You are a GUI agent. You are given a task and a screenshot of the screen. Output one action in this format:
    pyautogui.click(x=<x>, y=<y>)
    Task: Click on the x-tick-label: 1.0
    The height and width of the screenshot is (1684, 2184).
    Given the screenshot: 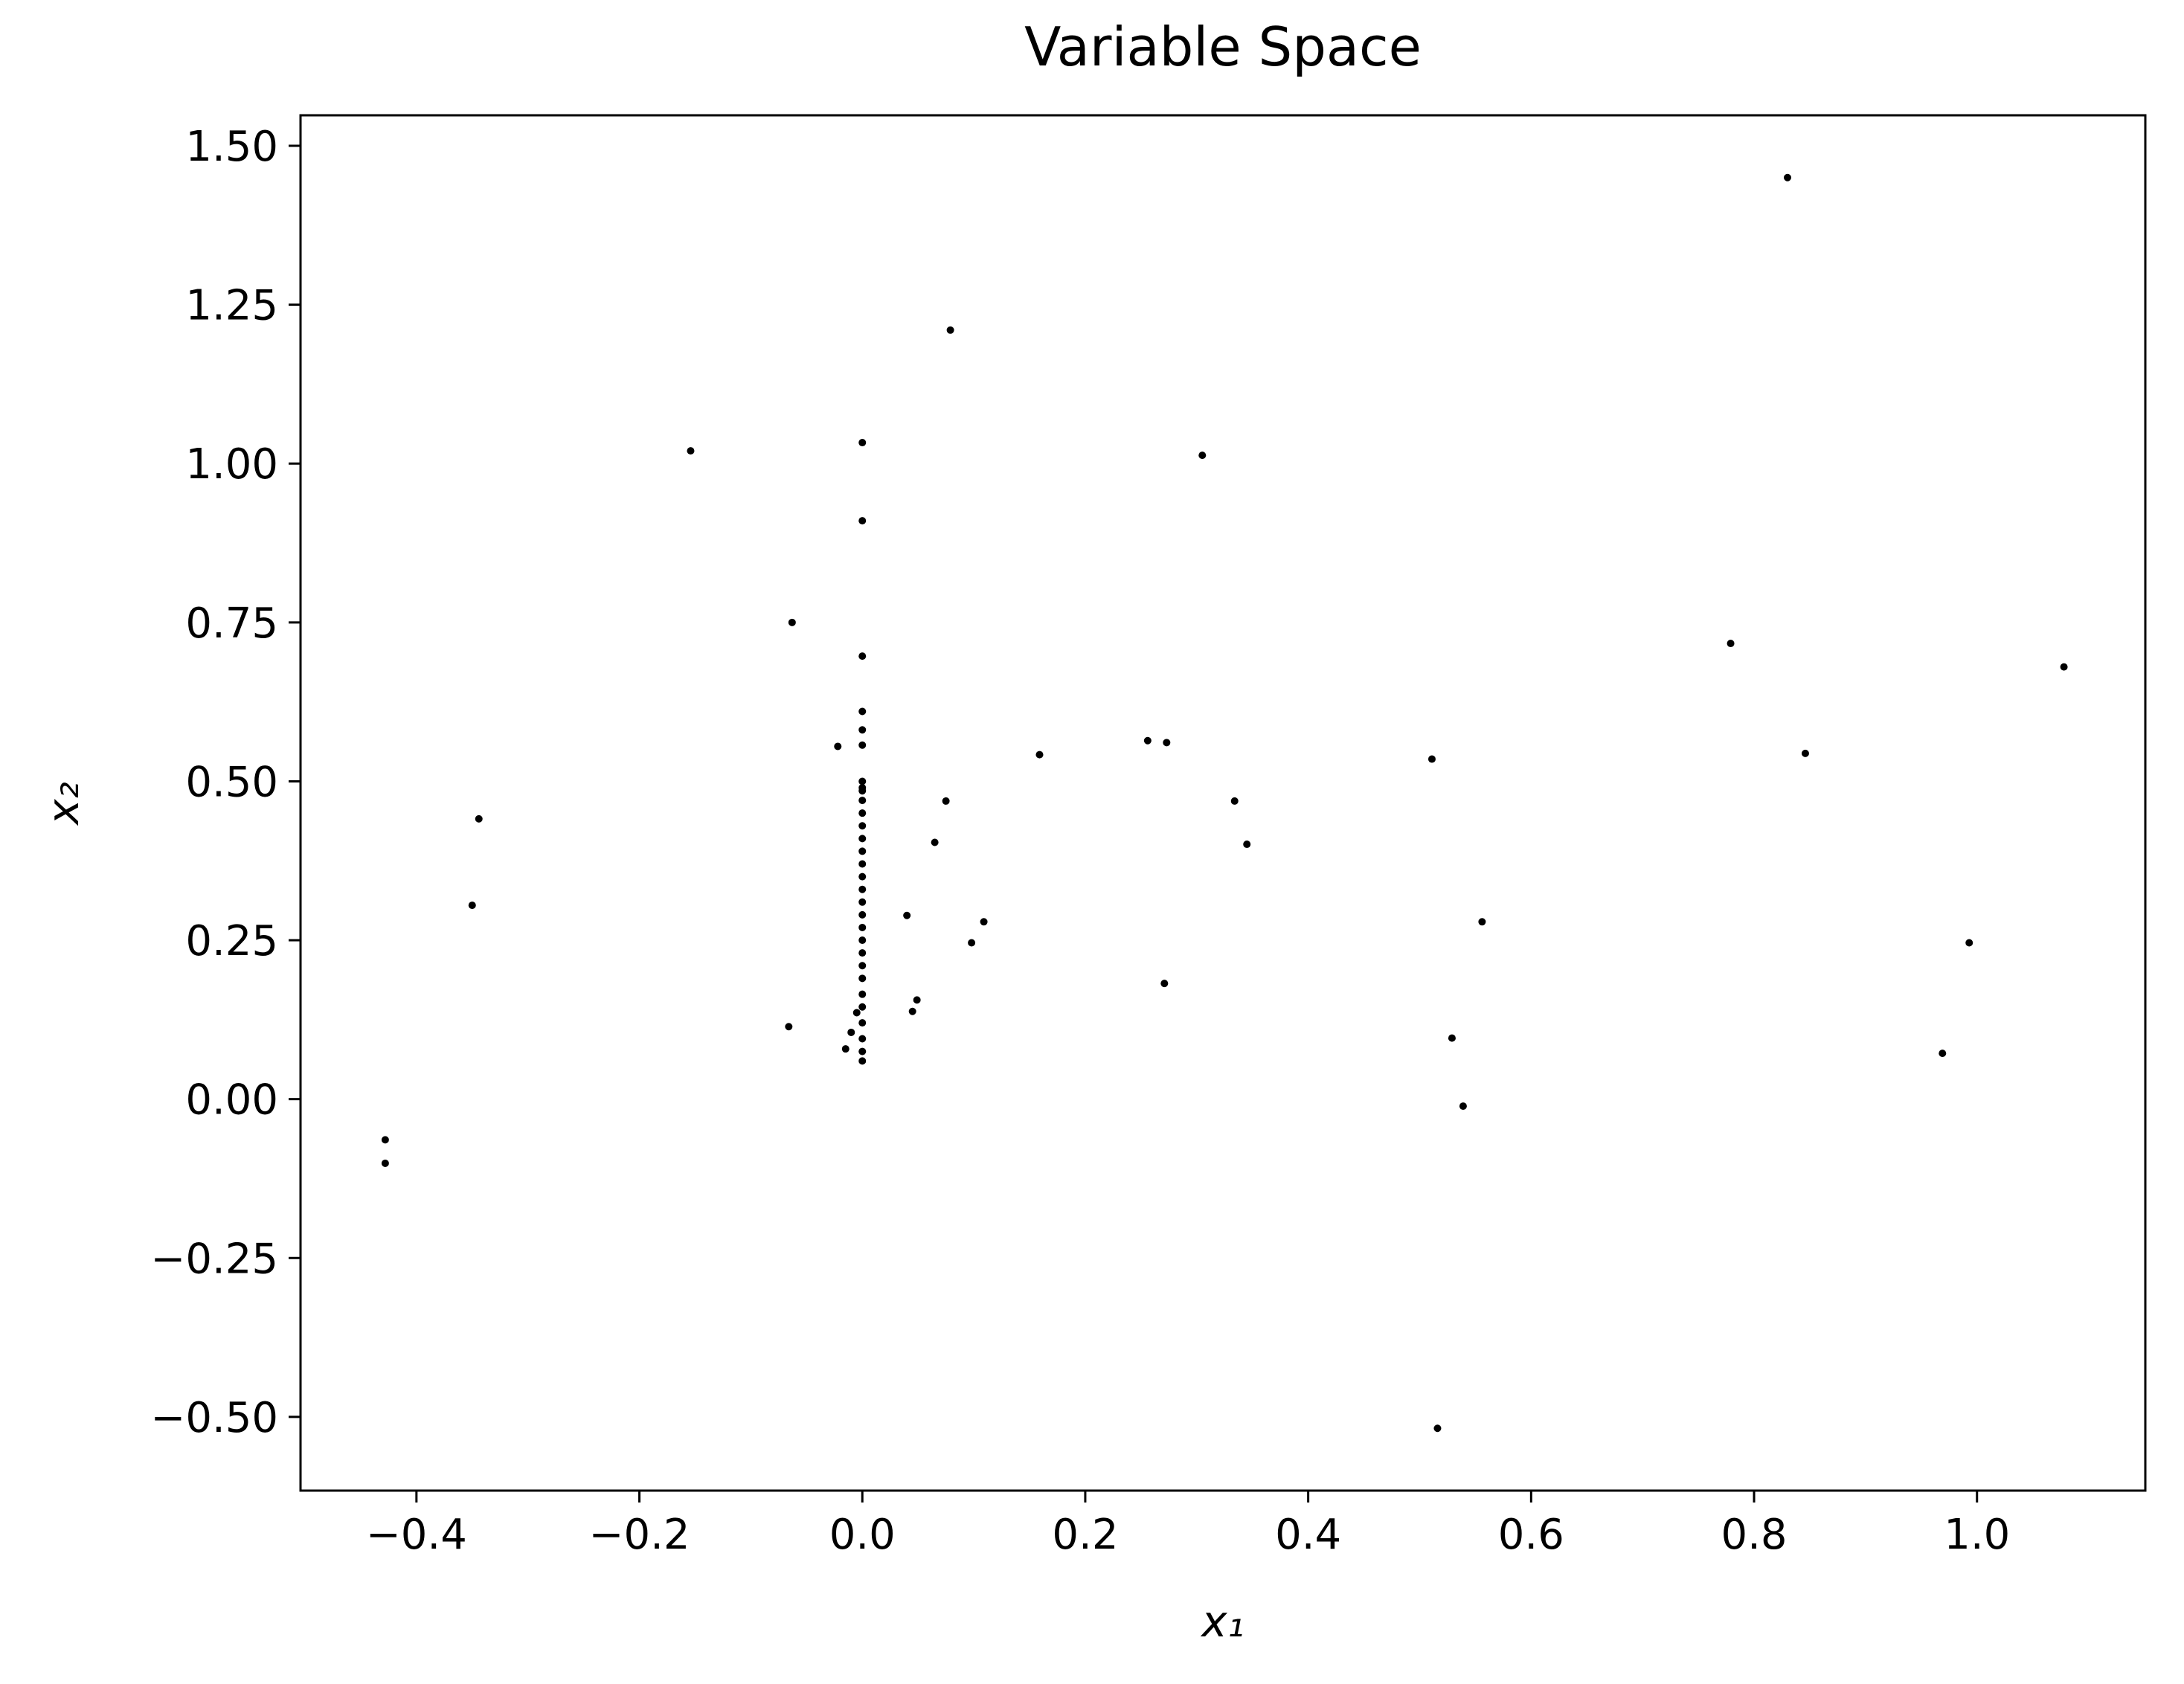 What is the action you would take?
    pyautogui.click(x=1977, y=1535)
    